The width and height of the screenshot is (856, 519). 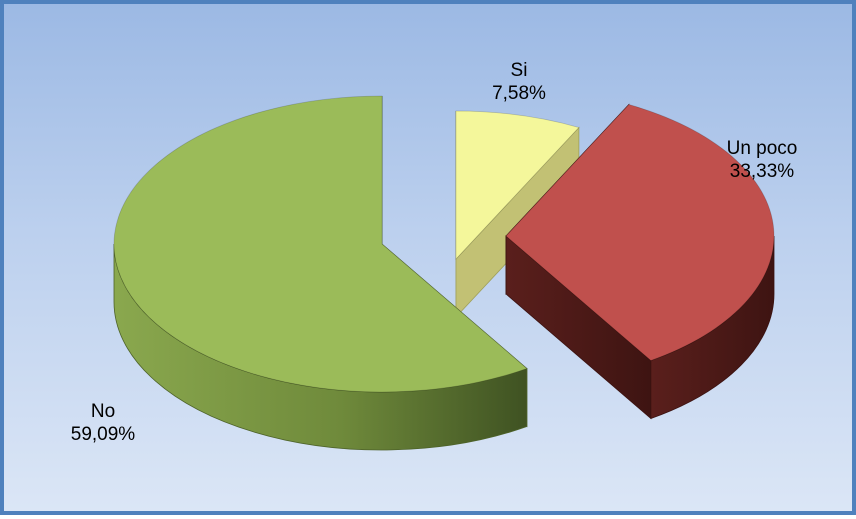 I want to click on label-no-value: 59,09%, so click(x=103, y=434).